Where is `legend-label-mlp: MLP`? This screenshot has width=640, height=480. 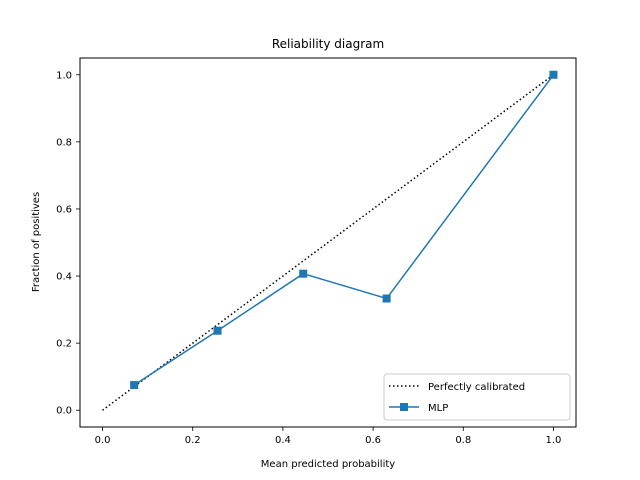
legend-label-mlp: MLP is located at coordinates (438, 408).